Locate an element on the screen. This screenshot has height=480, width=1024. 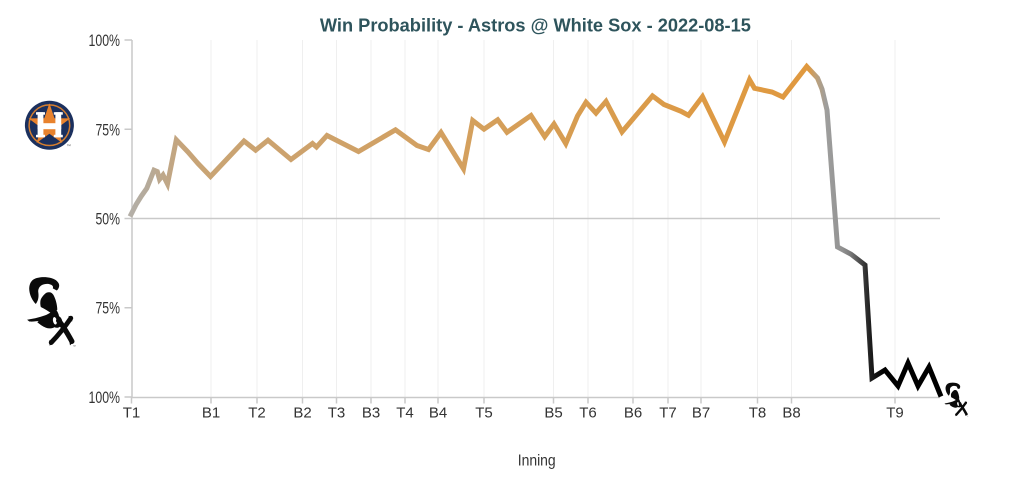
svg-text: 50% is located at coordinates (108, 220).